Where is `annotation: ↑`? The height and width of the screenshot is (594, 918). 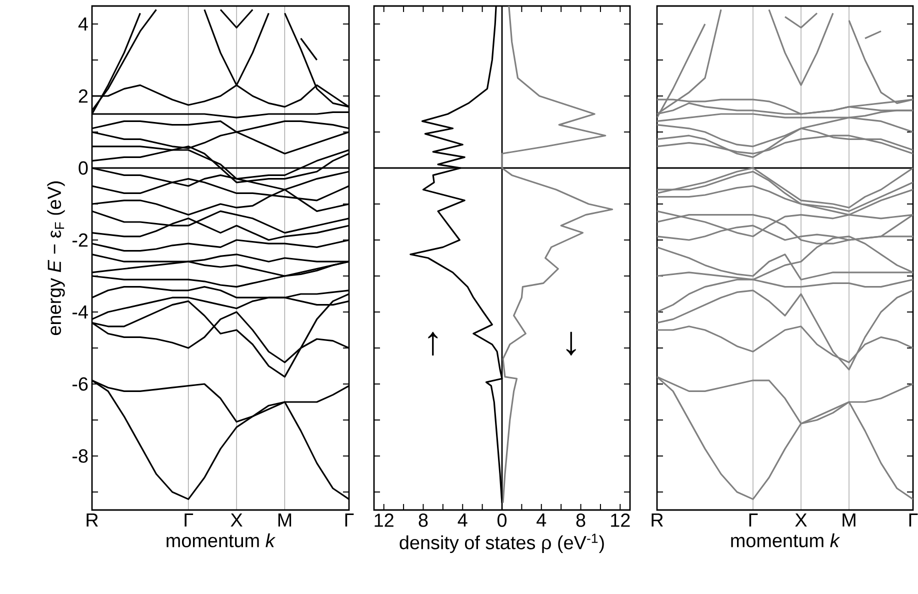 annotation: ↑ is located at coordinates (433, 344).